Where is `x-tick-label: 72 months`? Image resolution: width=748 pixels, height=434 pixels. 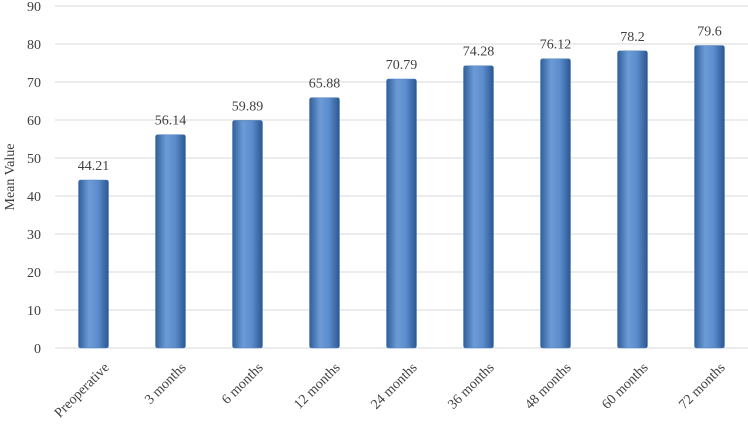
x-tick-label: 72 months is located at coordinates (702, 386).